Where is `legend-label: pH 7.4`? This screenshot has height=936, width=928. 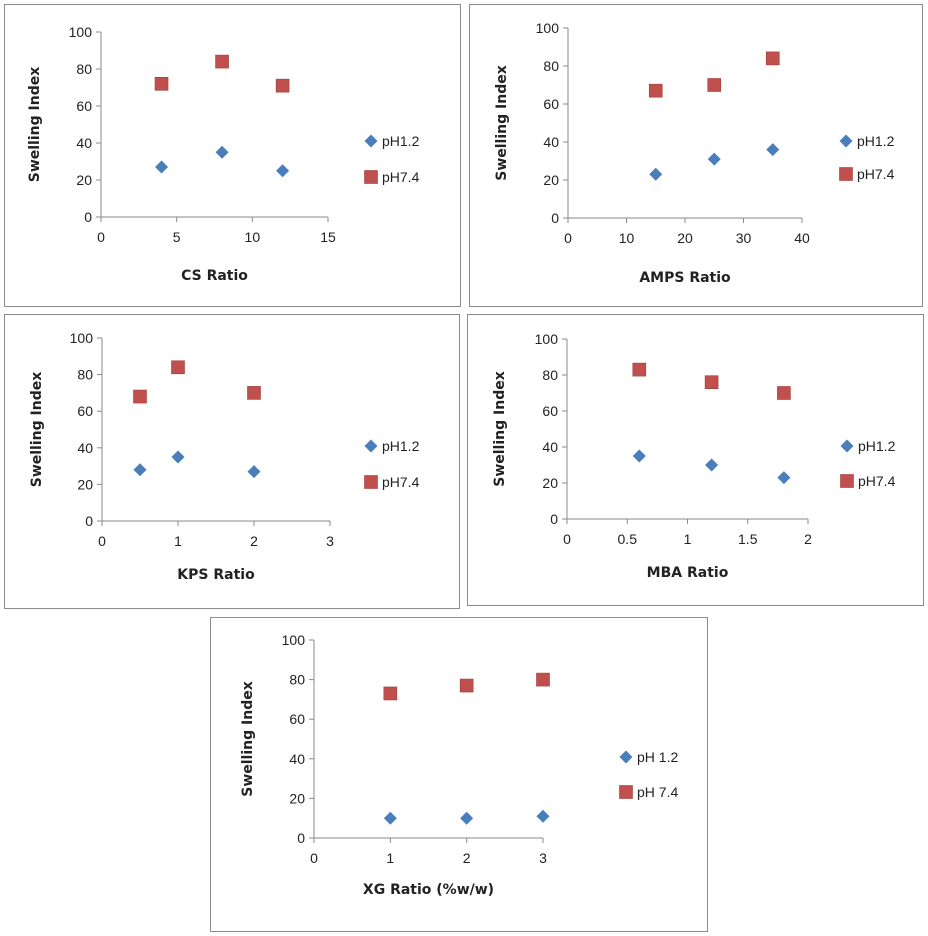
legend-label: pH 7.4 is located at coordinates (657, 792).